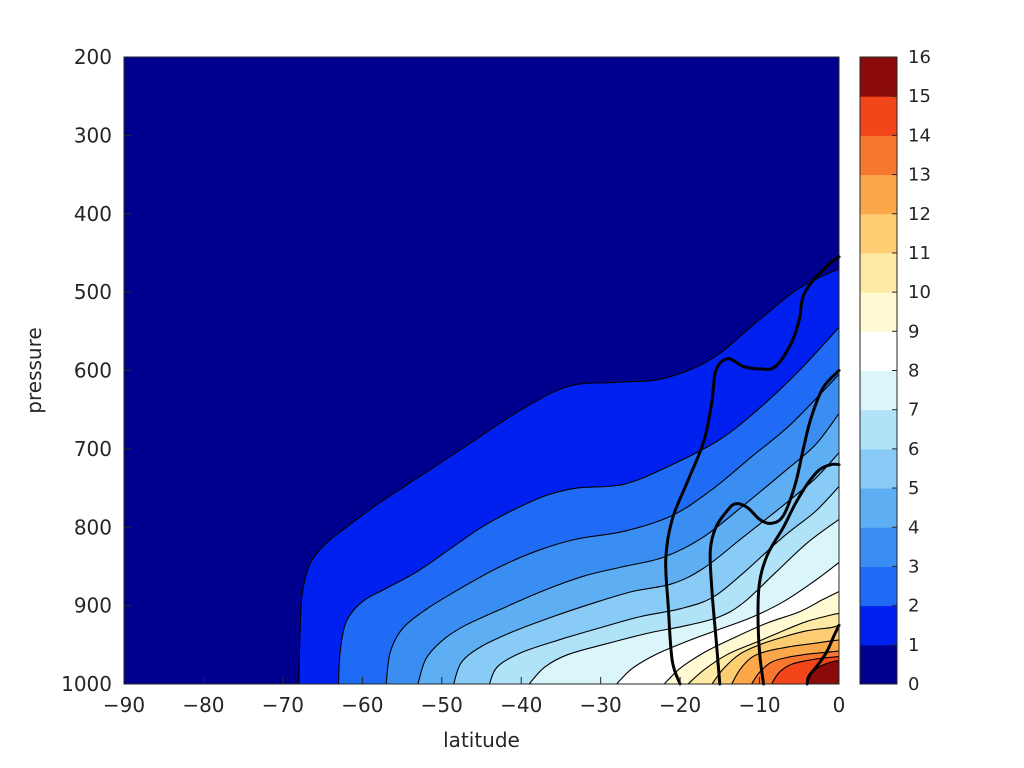  What do you see at coordinates (759, 705) in the screenshot?
I see `x-tick-label: −10` at bounding box center [759, 705].